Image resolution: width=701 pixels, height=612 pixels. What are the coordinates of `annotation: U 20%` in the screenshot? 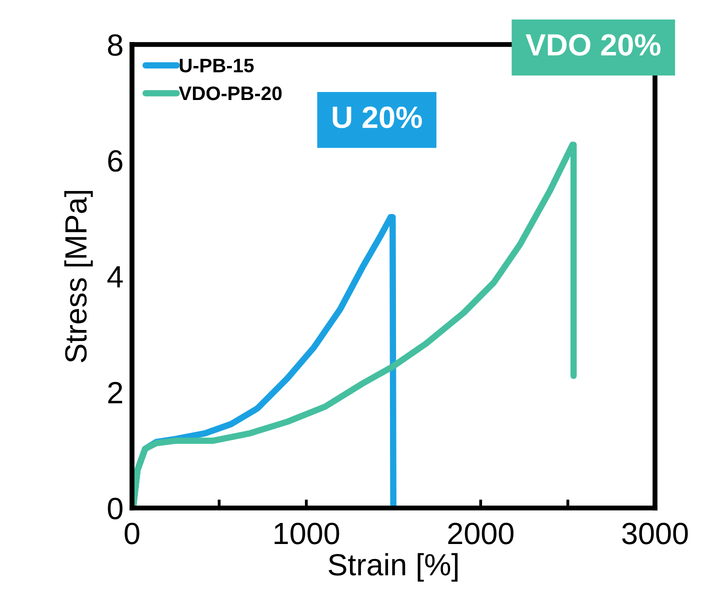 It's located at (377, 117).